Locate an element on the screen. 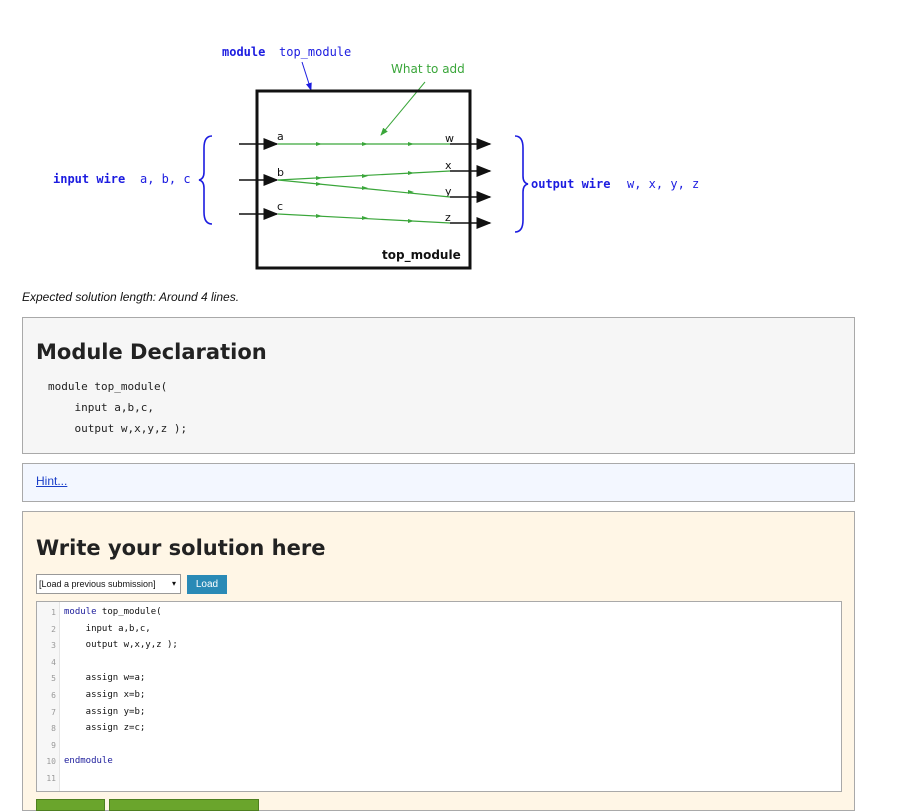 This screenshot has height=811, width=900. previous-submission-select: [Load a previous submission] ▾ is located at coordinates (108, 584).